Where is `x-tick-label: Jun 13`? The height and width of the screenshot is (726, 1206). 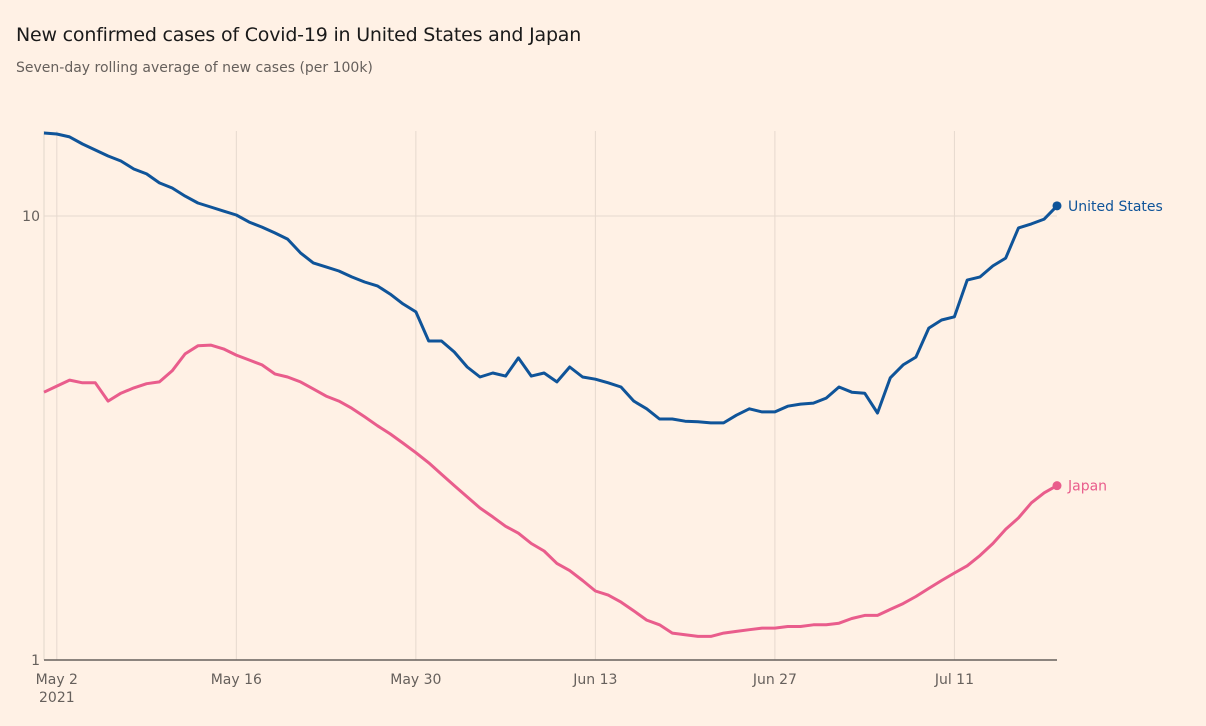 x-tick-label: Jun 13 is located at coordinates (594, 680).